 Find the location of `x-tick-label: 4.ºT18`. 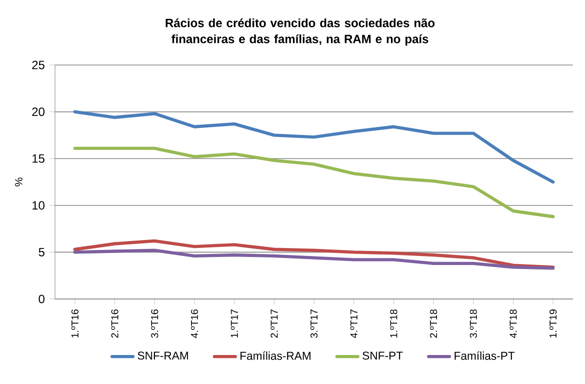

x-tick-label: 4.ºT18 is located at coordinates (513, 323).